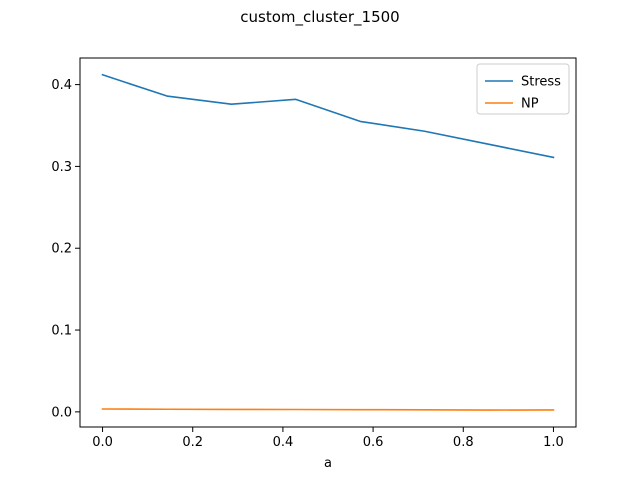 The image size is (640, 485). Describe the element at coordinates (373, 442) in the screenshot. I see `x-tick-label: 0.6` at that location.